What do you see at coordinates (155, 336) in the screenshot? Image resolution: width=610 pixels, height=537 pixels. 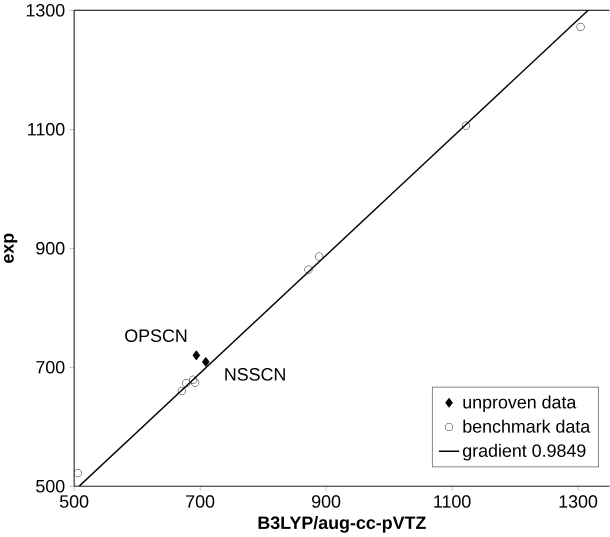 I see `annotation: OPSCN` at bounding box center [155, 336].